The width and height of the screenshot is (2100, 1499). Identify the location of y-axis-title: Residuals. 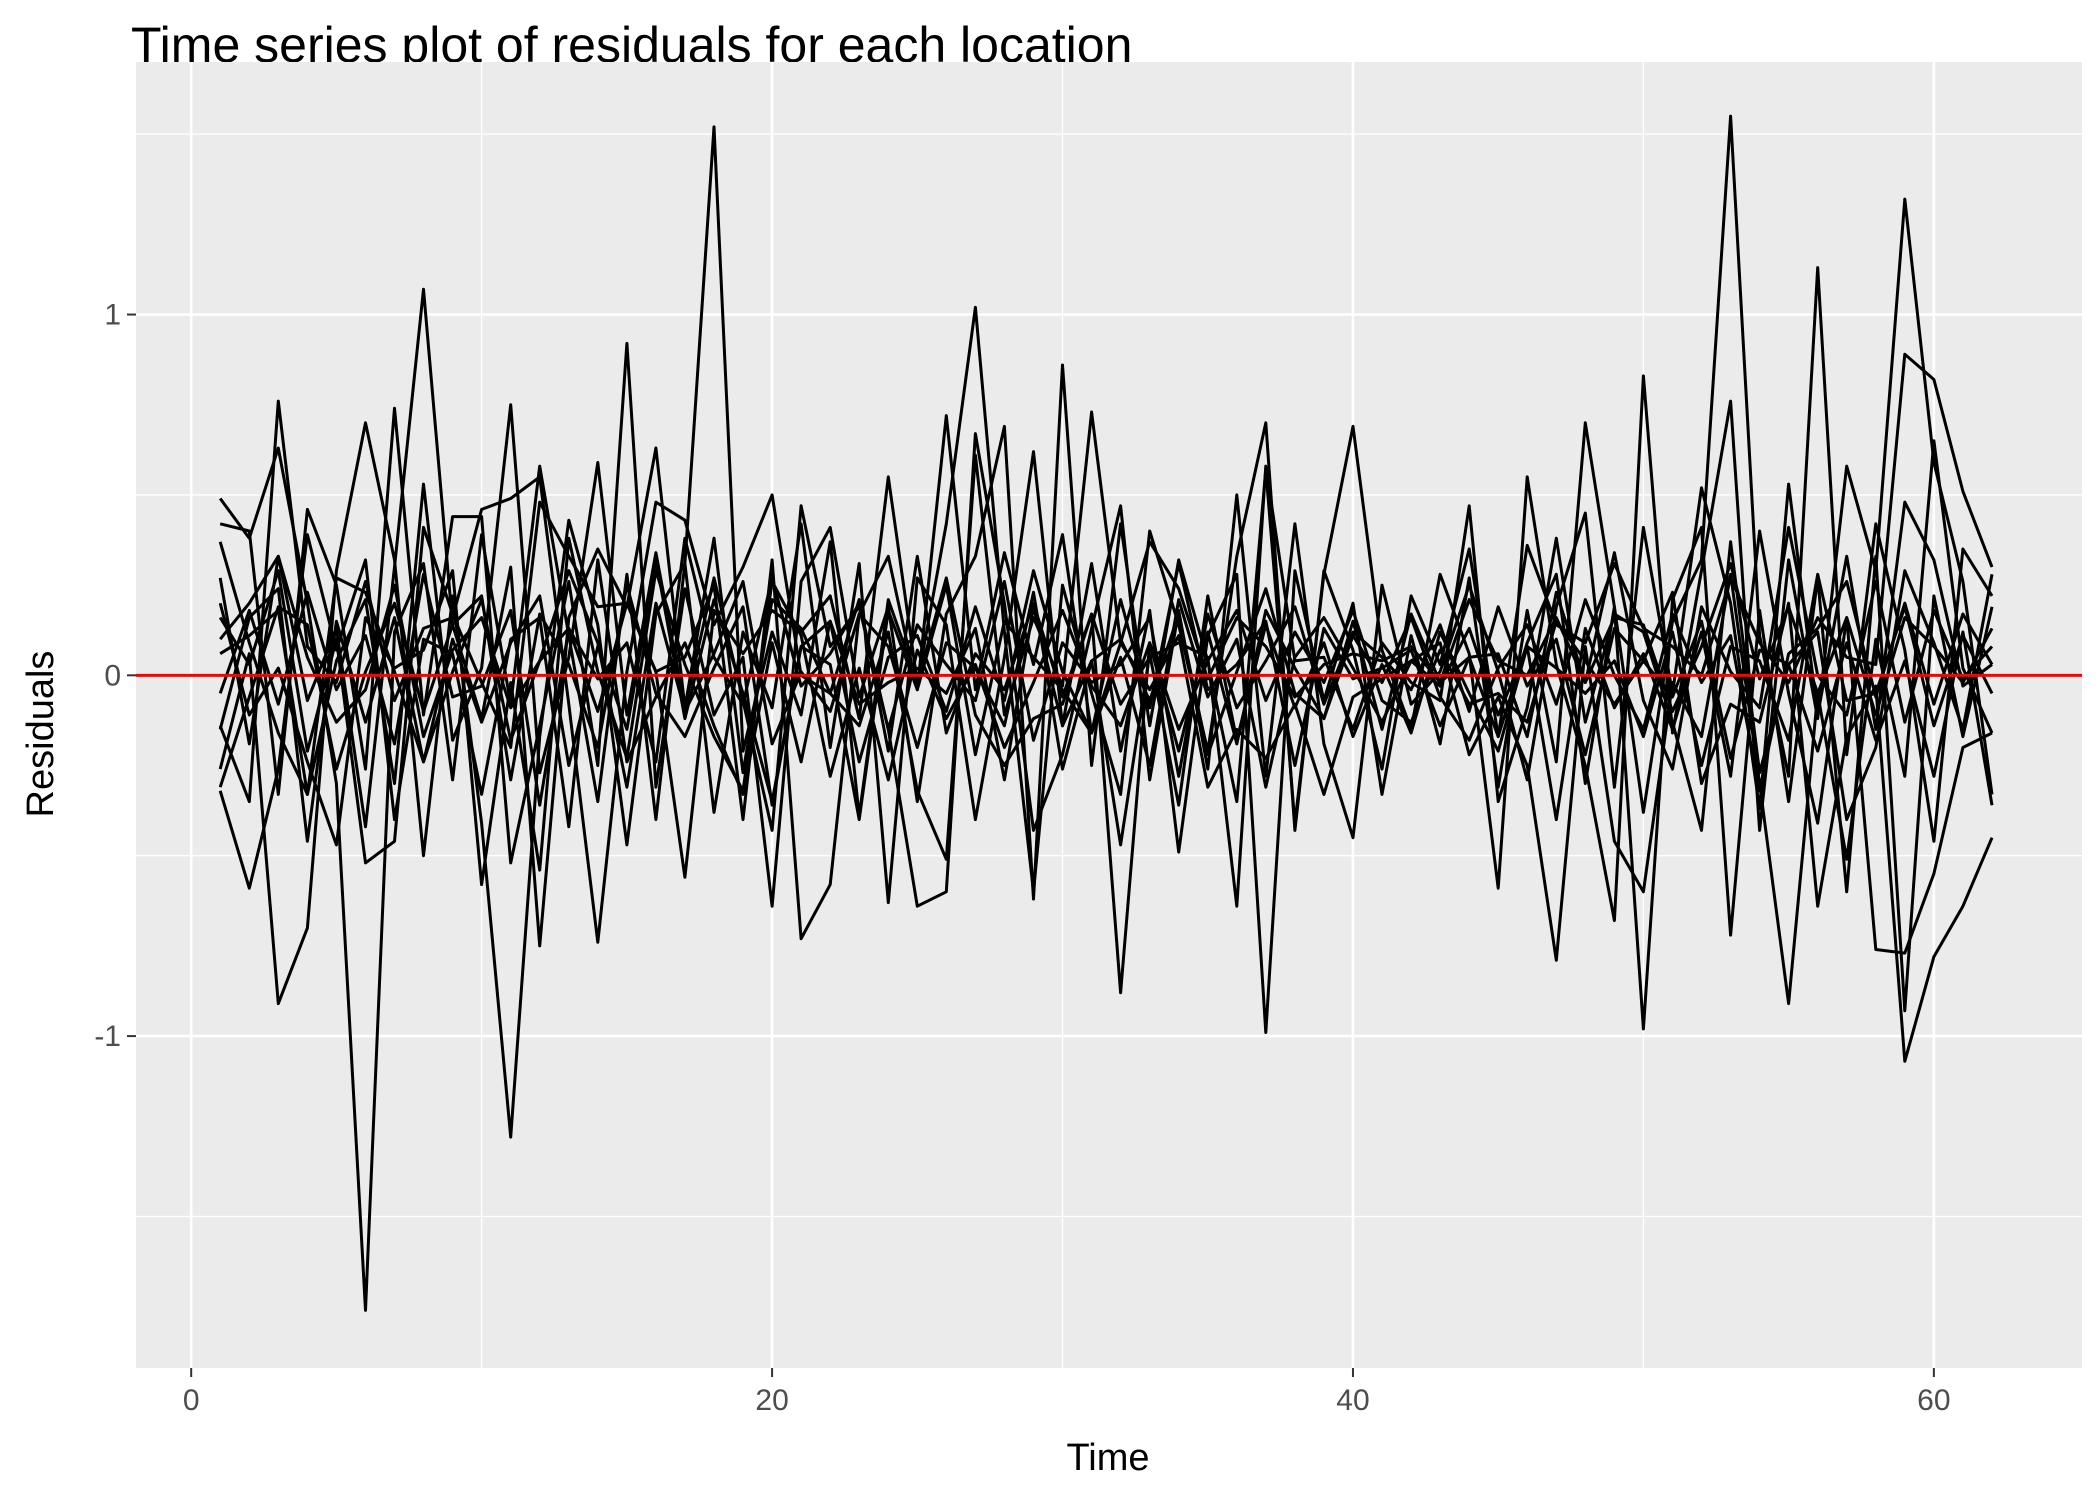
(41, 734).